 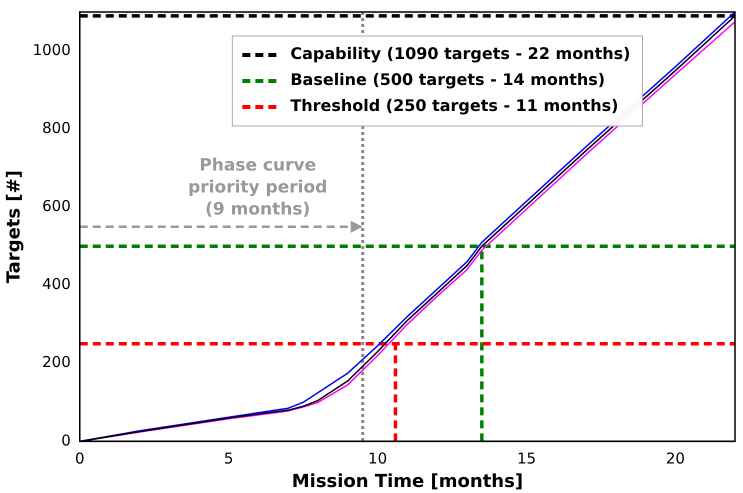 What do you see at coordinates (56, 284) in the screenshot?
I see `y-tick-label: 400` at bounding box center [56, 284].